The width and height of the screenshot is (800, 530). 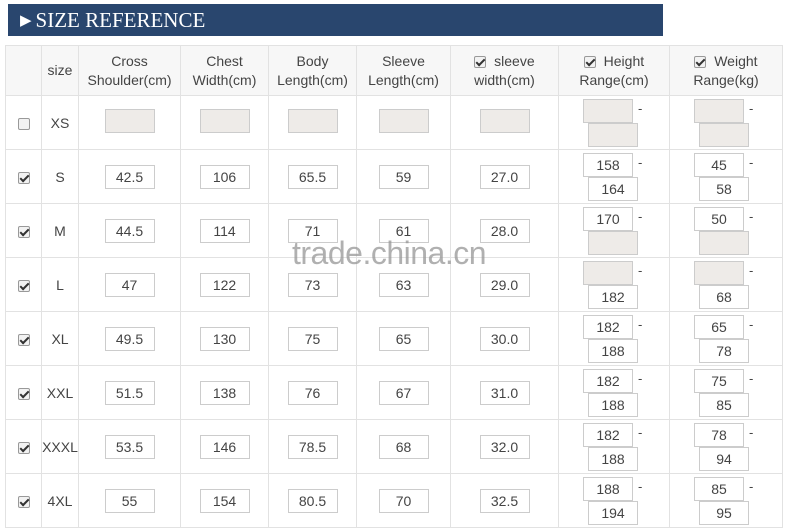 What do you see at coordinates (224, 500) in the screenshot?
I see `chest-width-input: 154` at bounding box center [224, 500].